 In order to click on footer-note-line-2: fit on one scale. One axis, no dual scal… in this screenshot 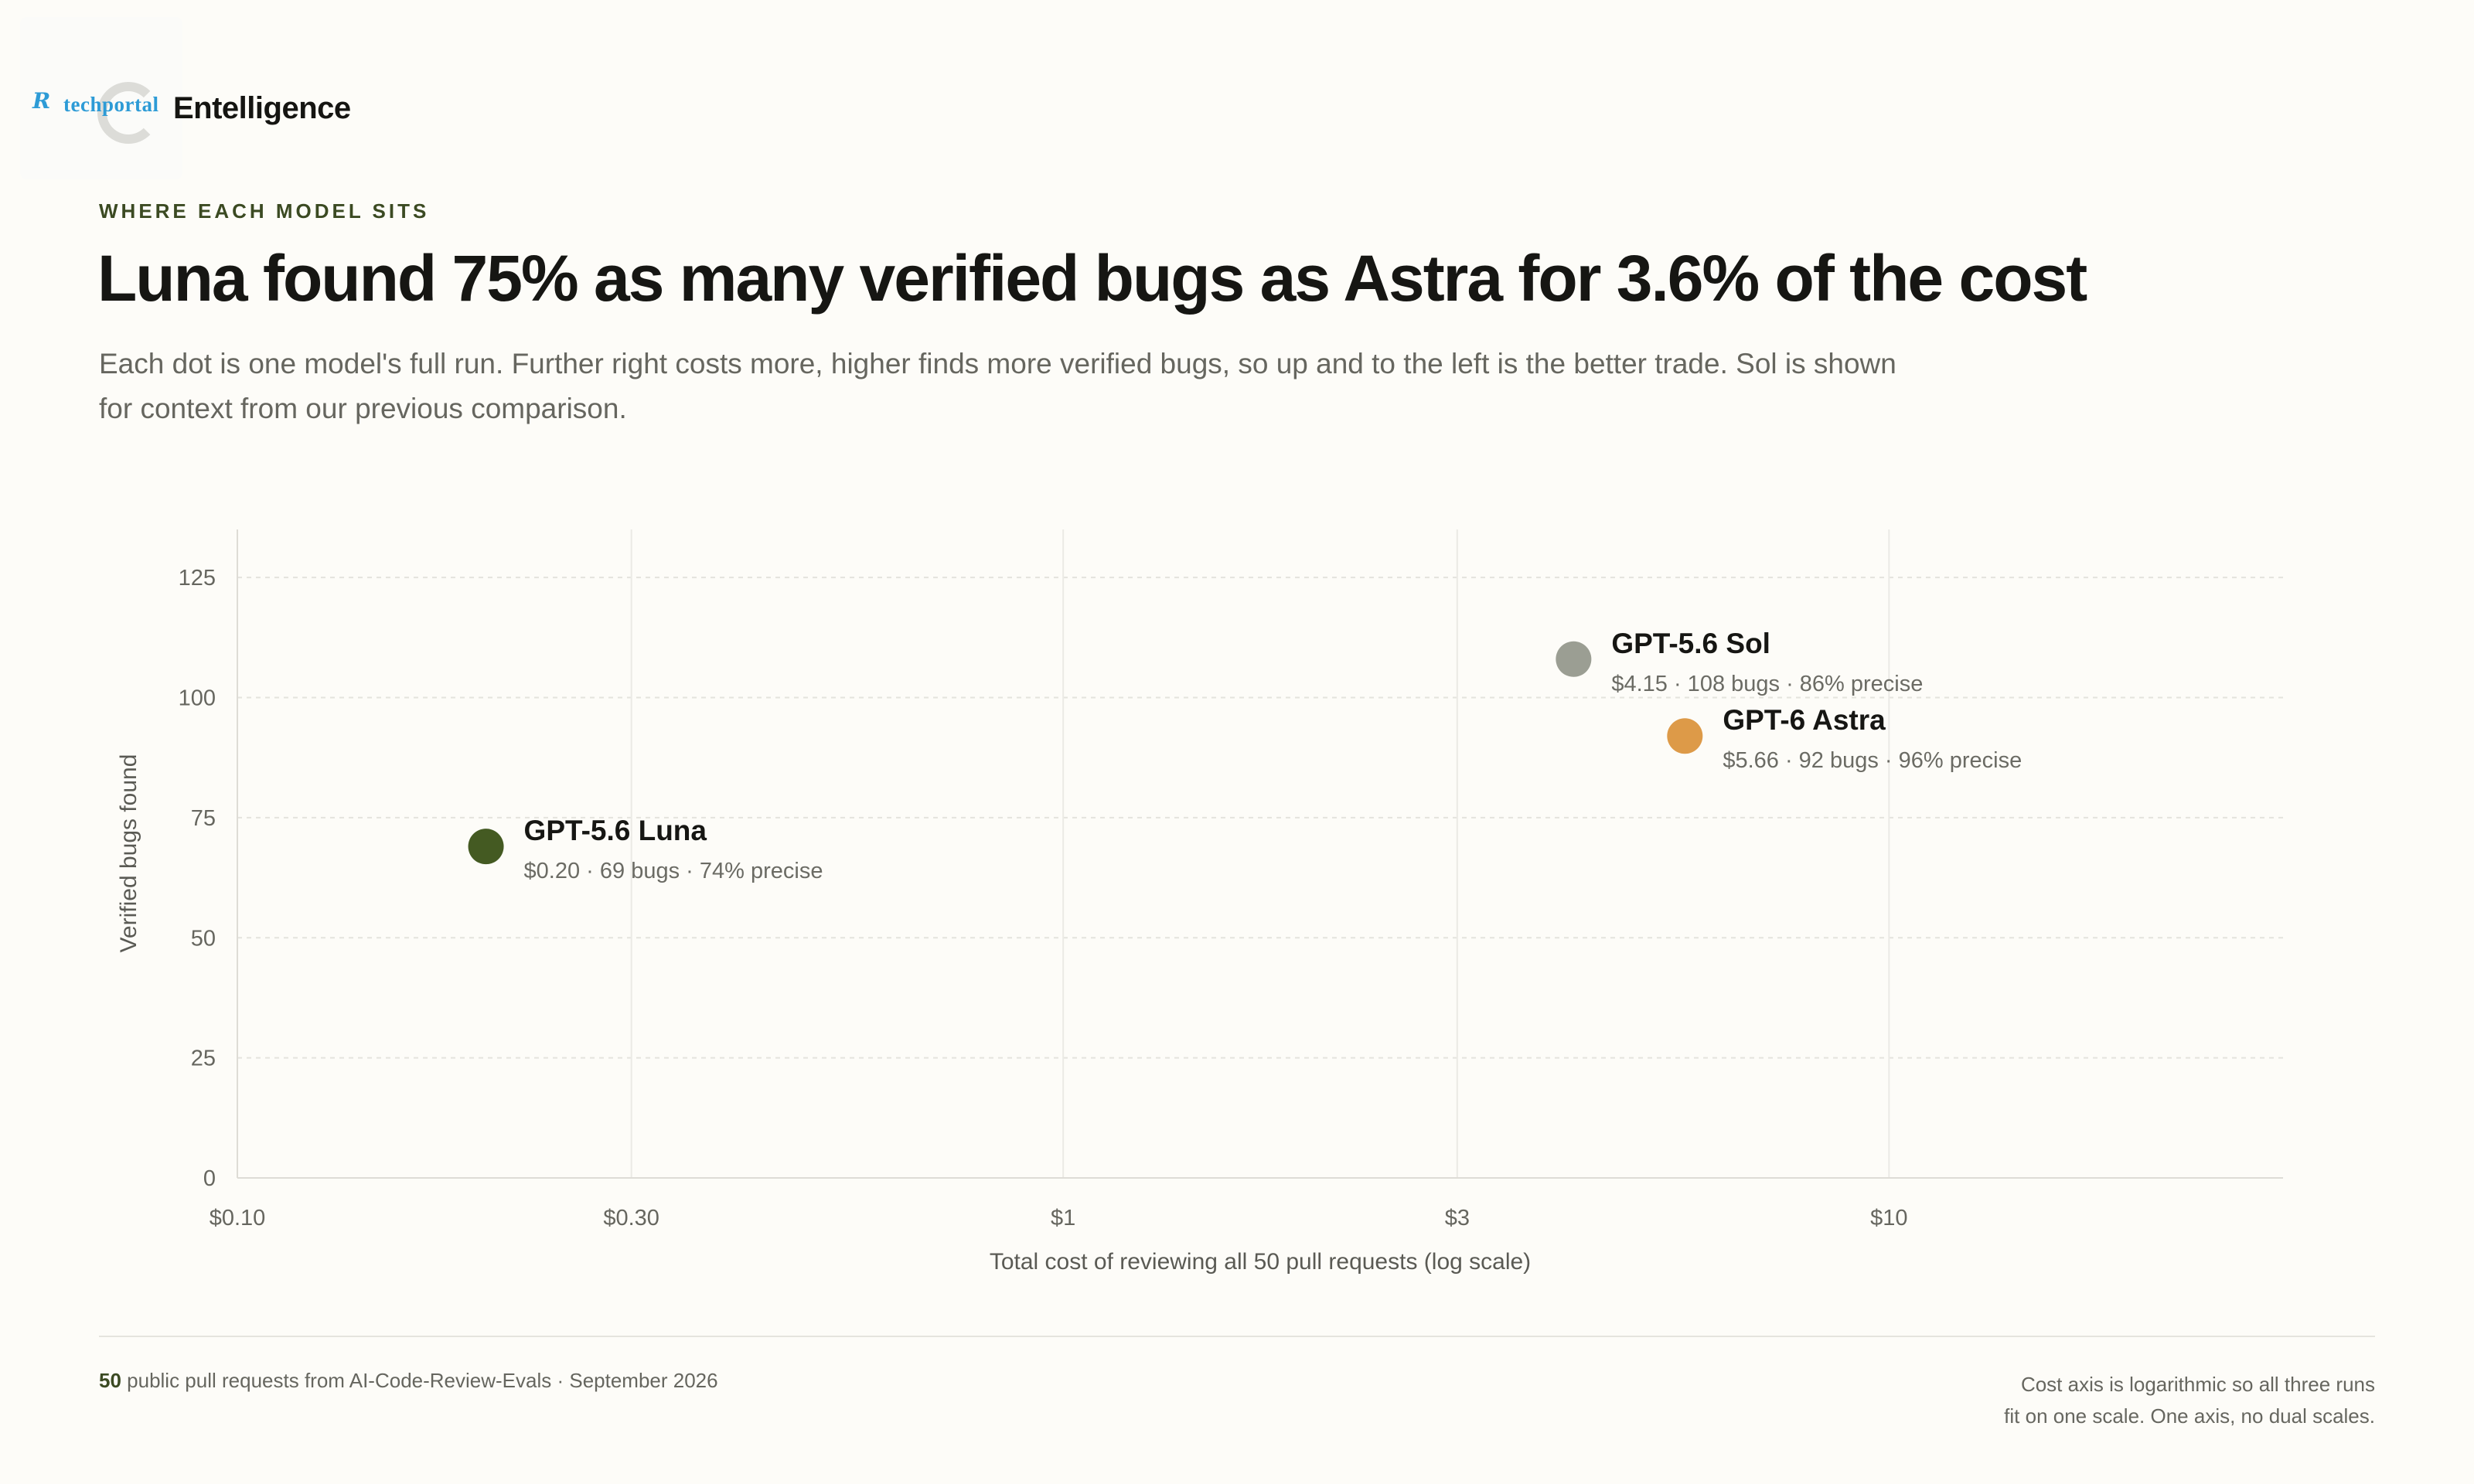, I will do `click(2189, 1416)`.